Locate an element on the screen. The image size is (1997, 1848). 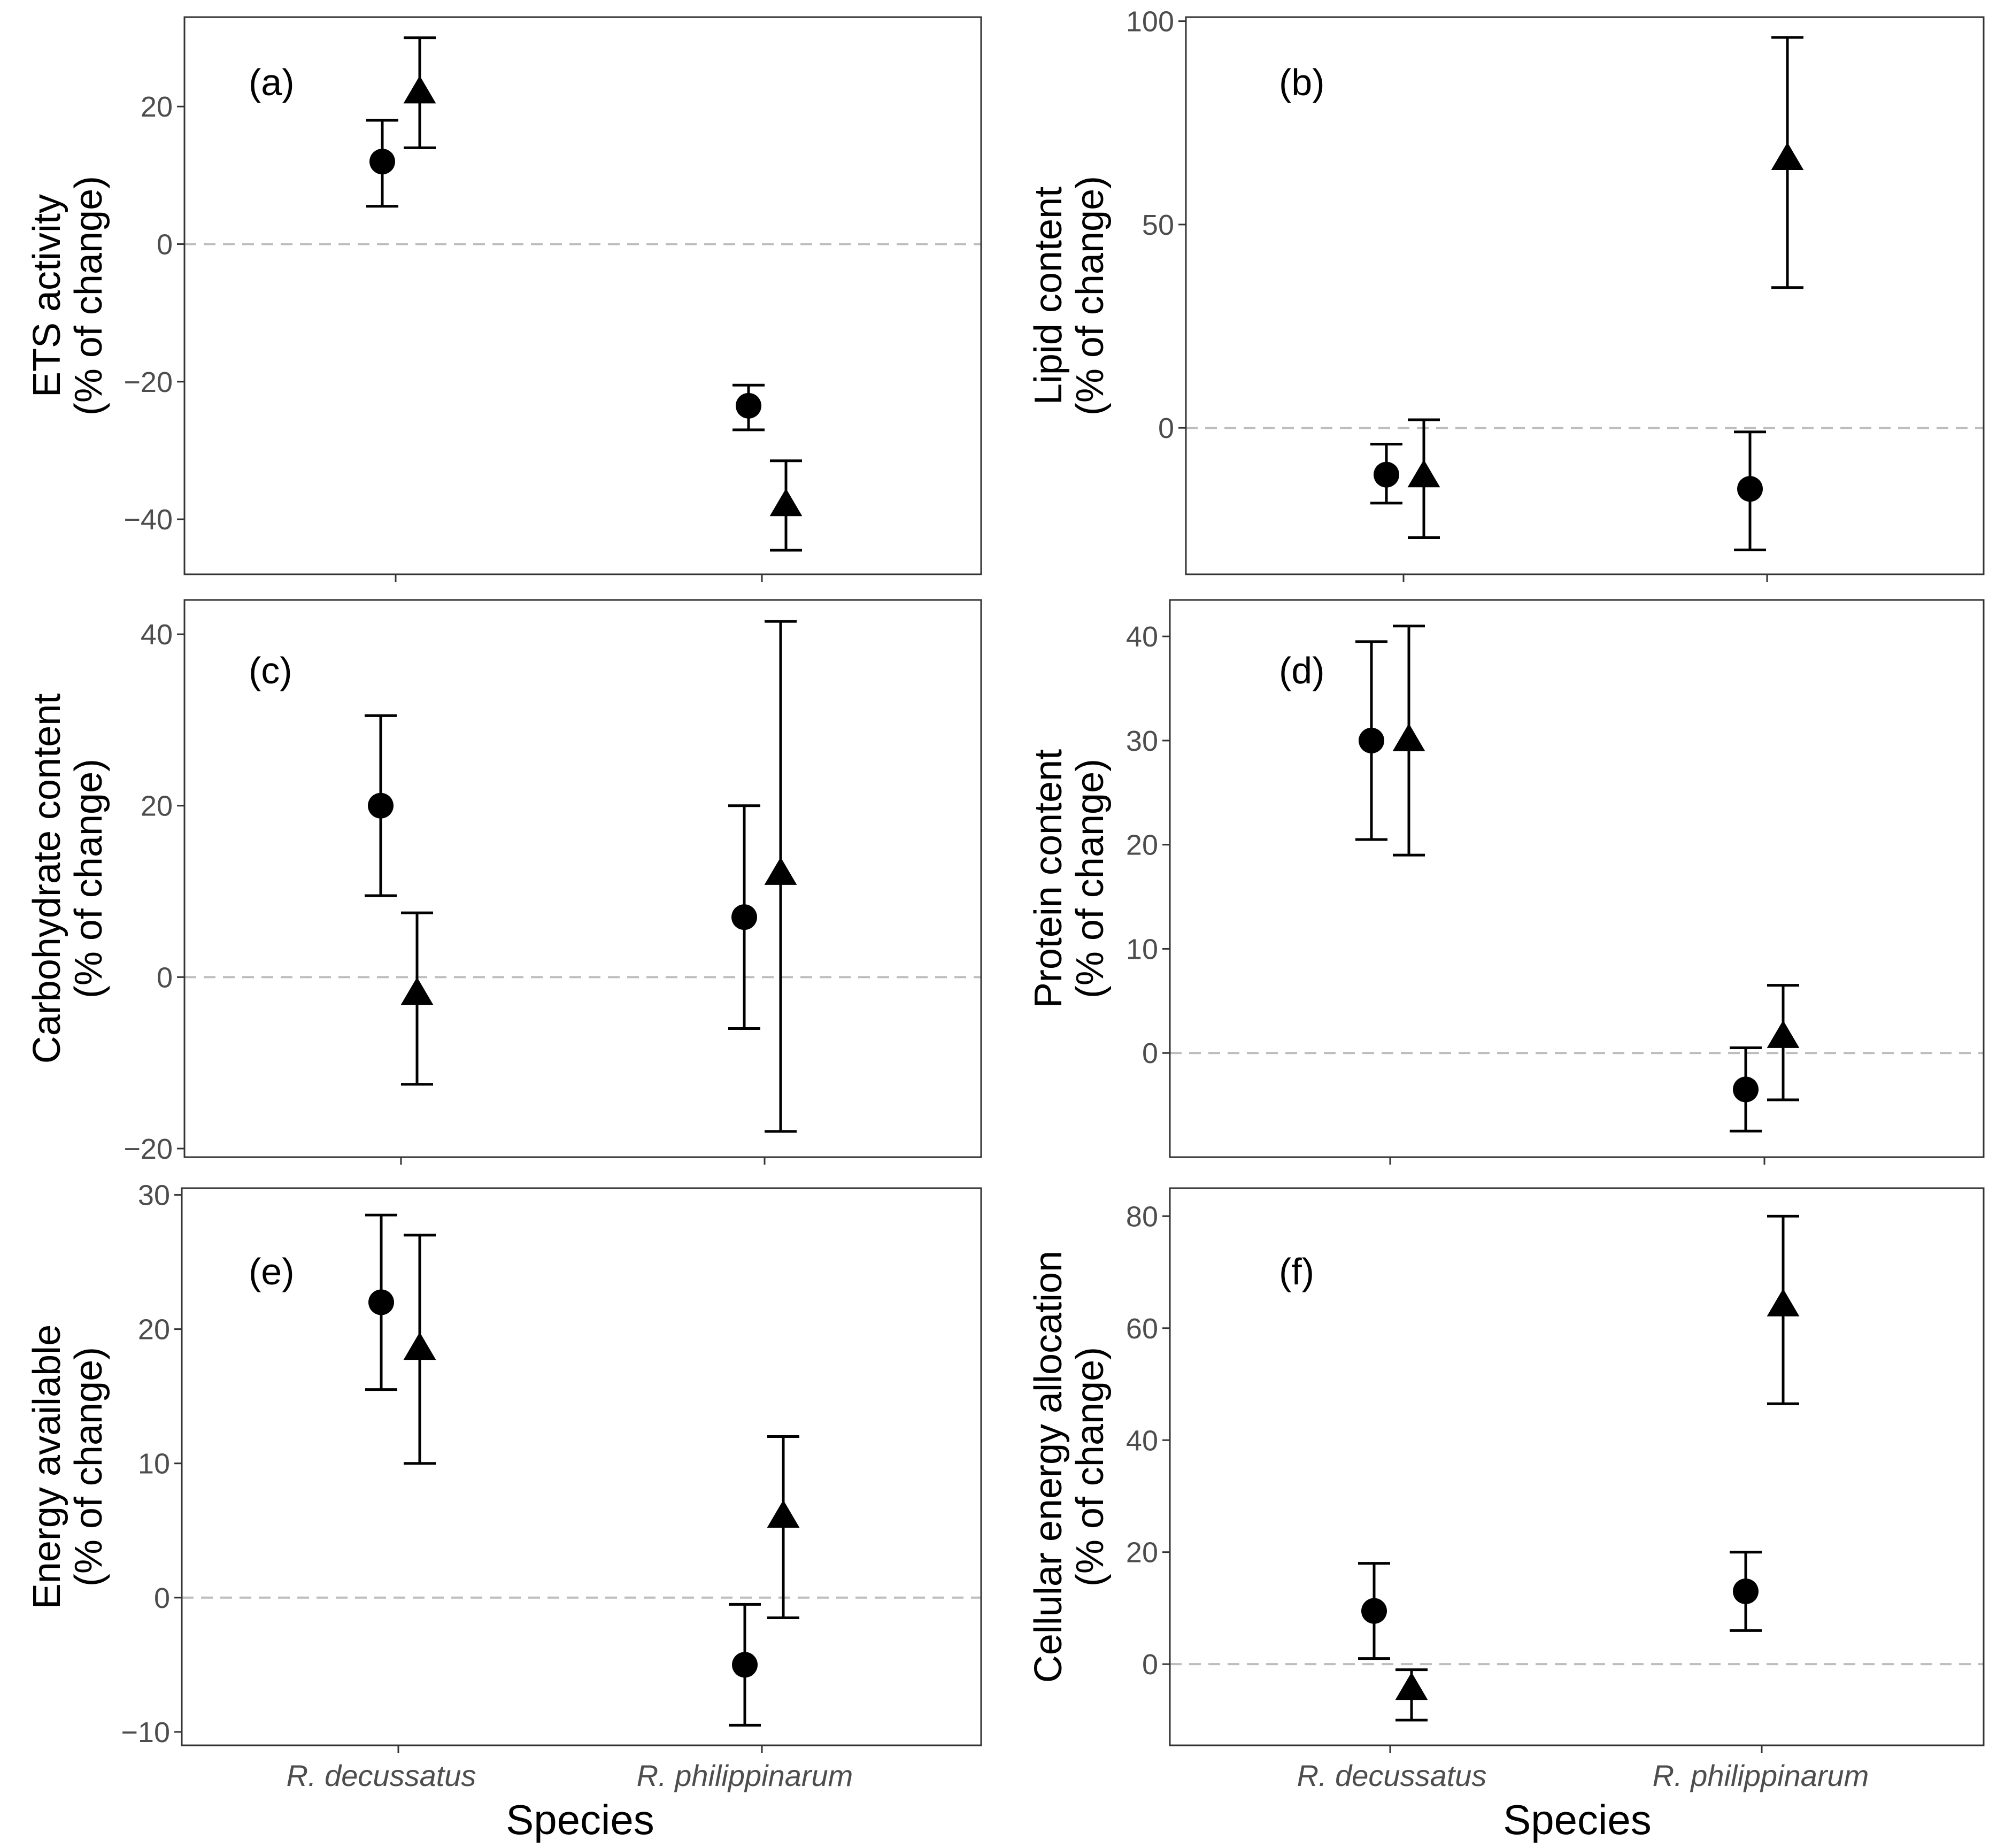
panel-label: (a) is located at coordinates (272, 82).